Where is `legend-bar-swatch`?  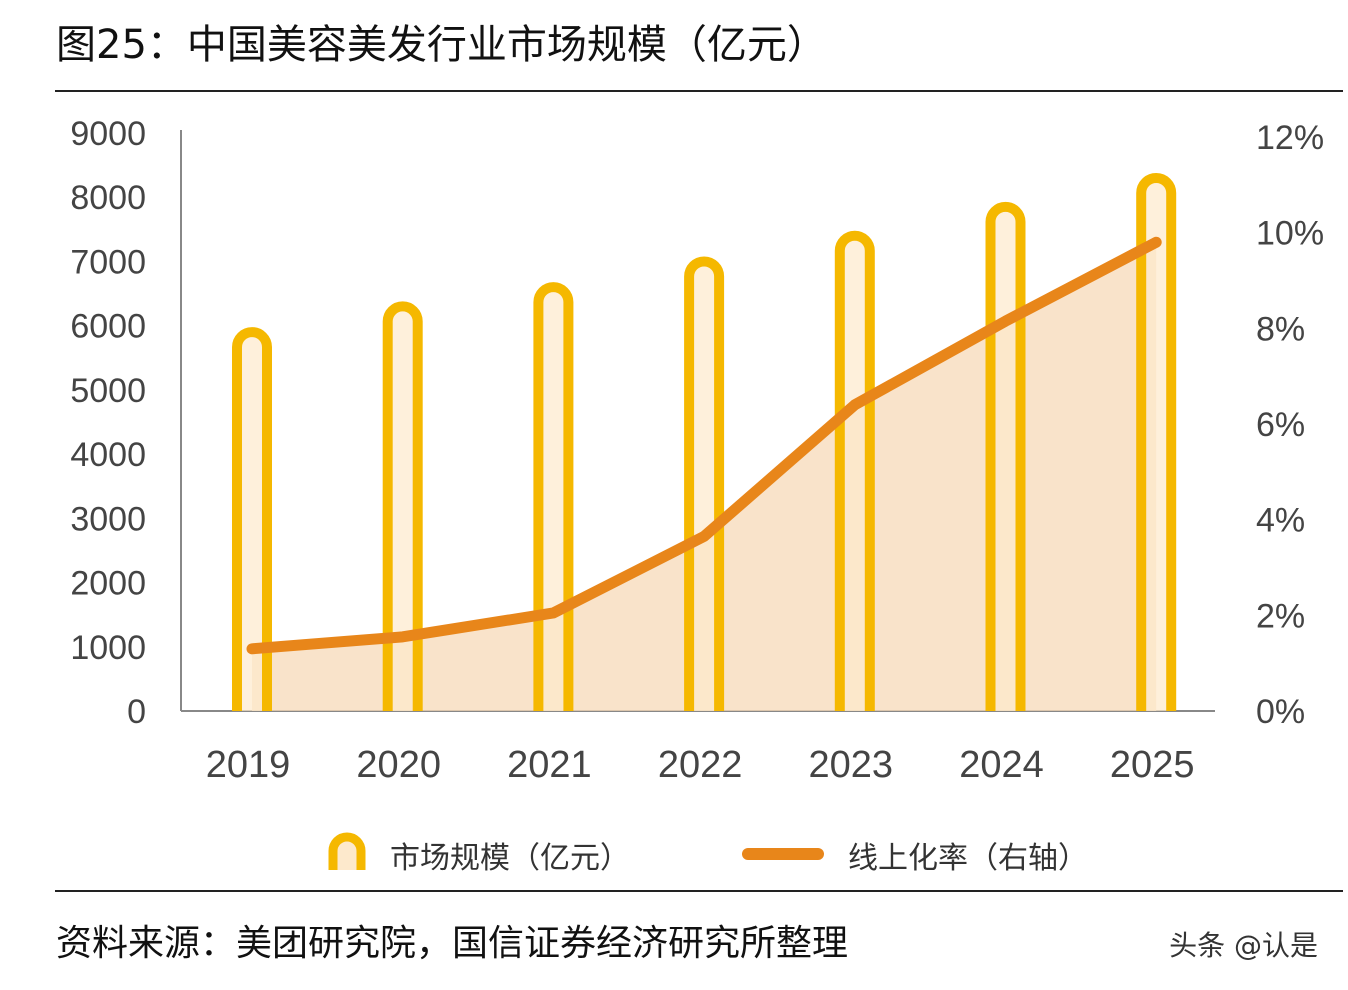 legend-bar-swatch is located at coordinates (347, 851).